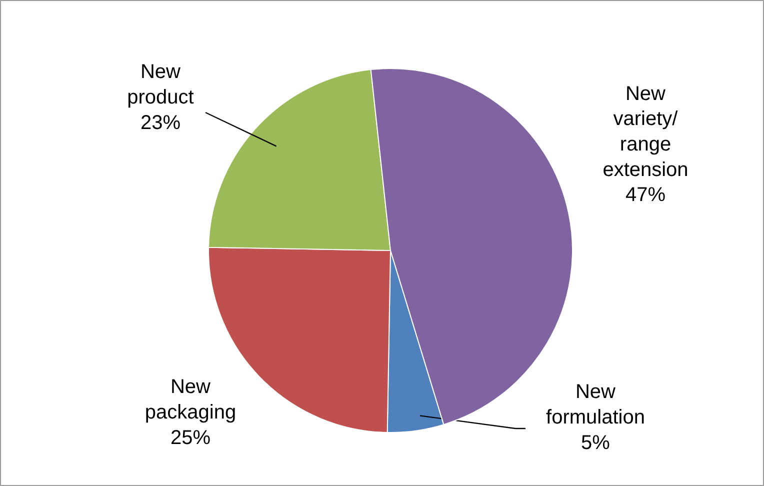 This screenshot has height=486, width=764. I want to click on slice-label: New product, so click(160, 84).